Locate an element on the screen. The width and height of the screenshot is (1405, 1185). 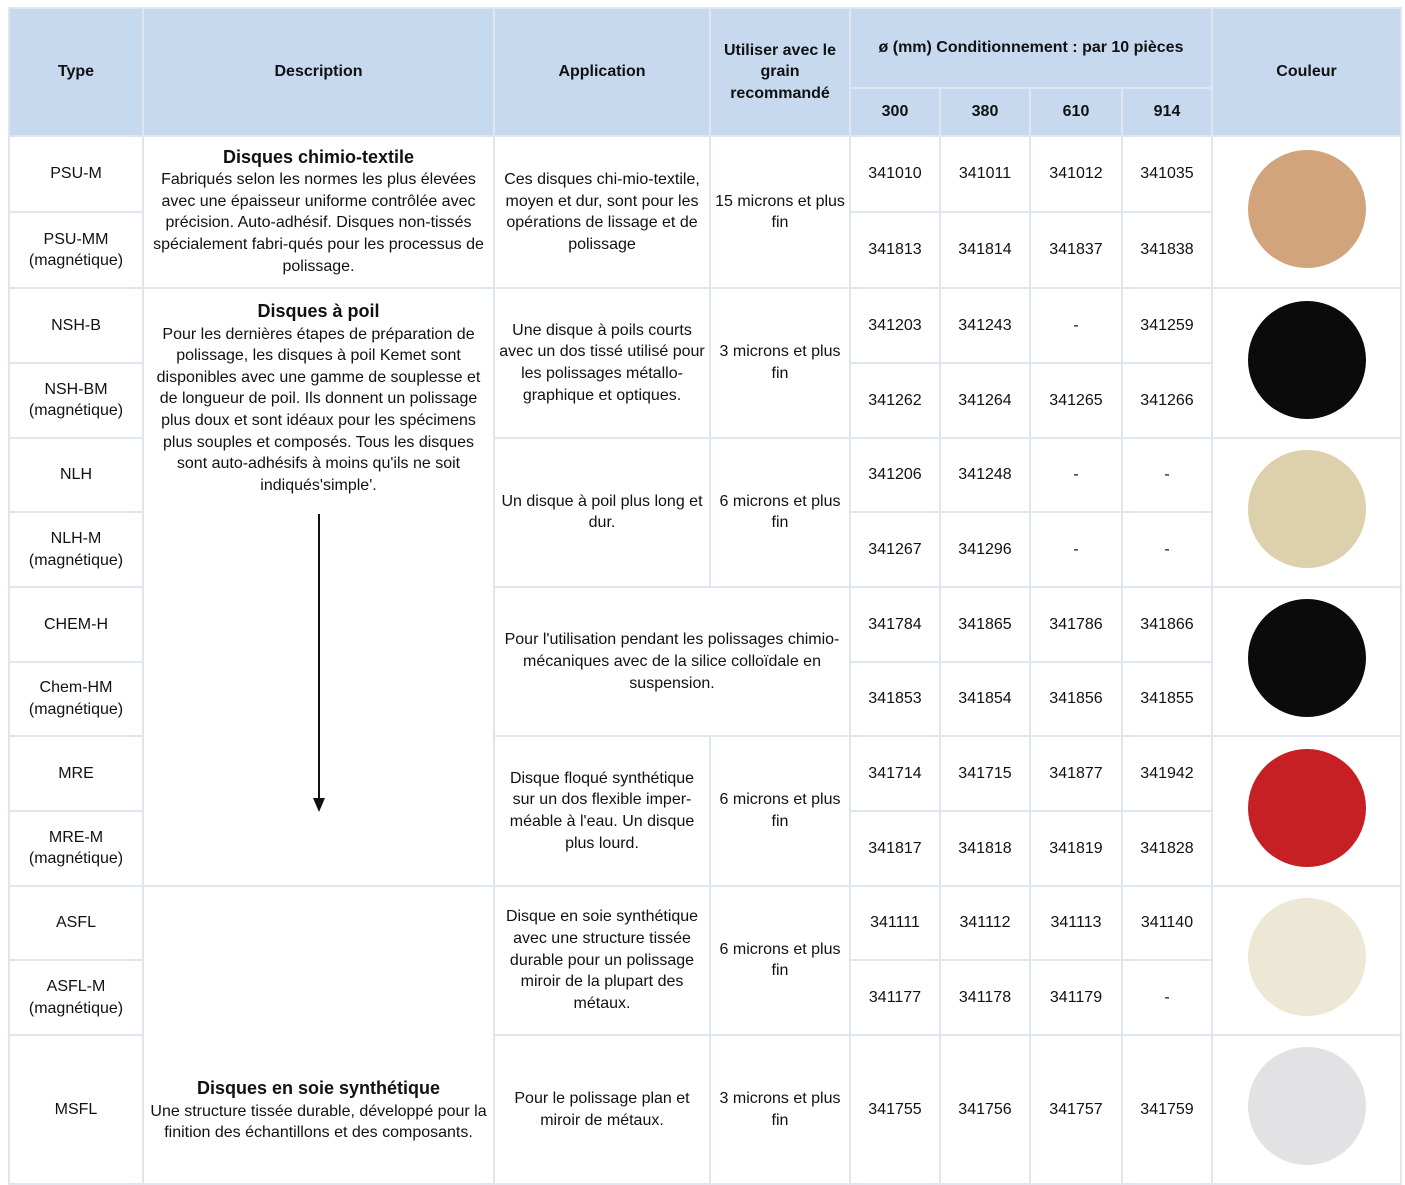
code-cell: 341756 is located at coordinates (985, 1109).